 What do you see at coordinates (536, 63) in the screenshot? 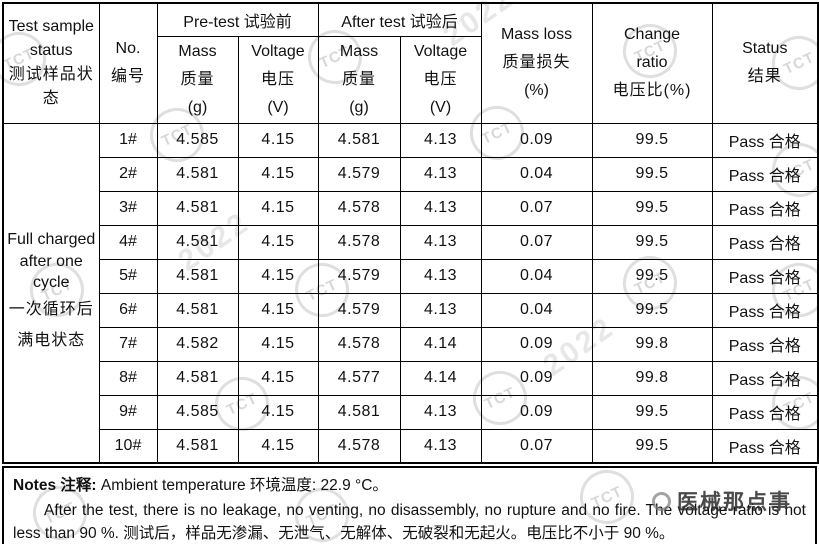
I see `header-mass-loss-zh: 质量损失` at bounding box center [536, 63].